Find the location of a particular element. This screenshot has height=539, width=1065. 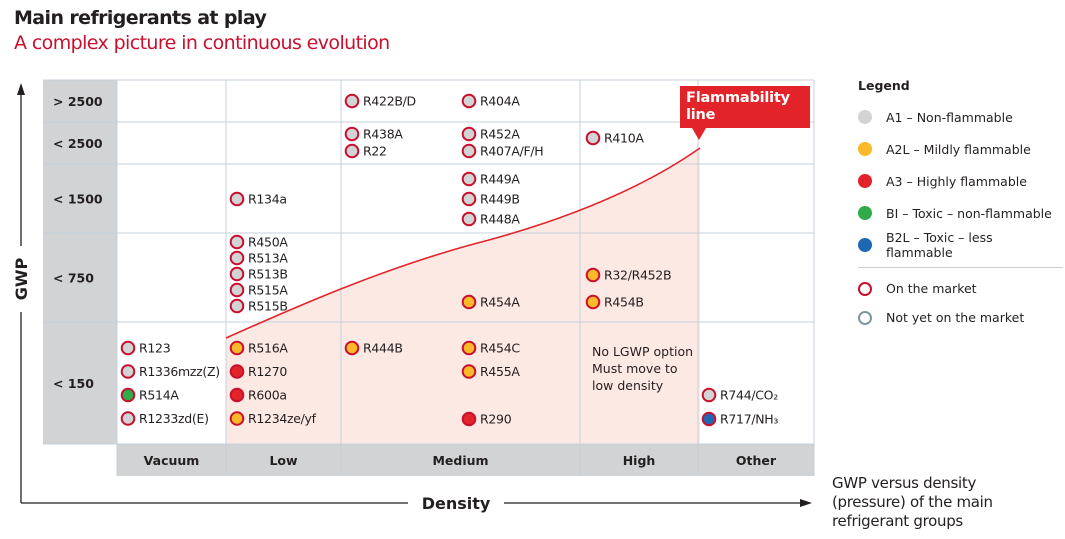

legend-item: On the market is located at coordinates (960, 288).